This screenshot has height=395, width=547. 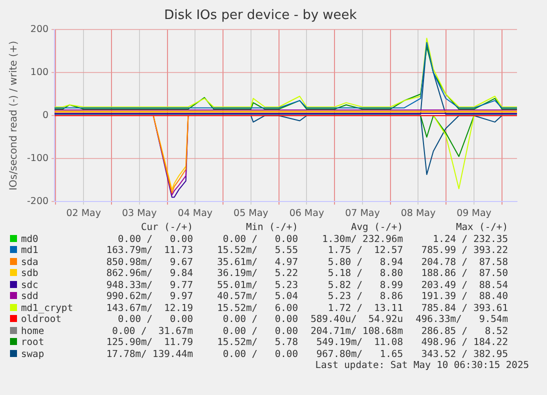 I want to click on legend-label: sdc, so click(x=30, y=285).